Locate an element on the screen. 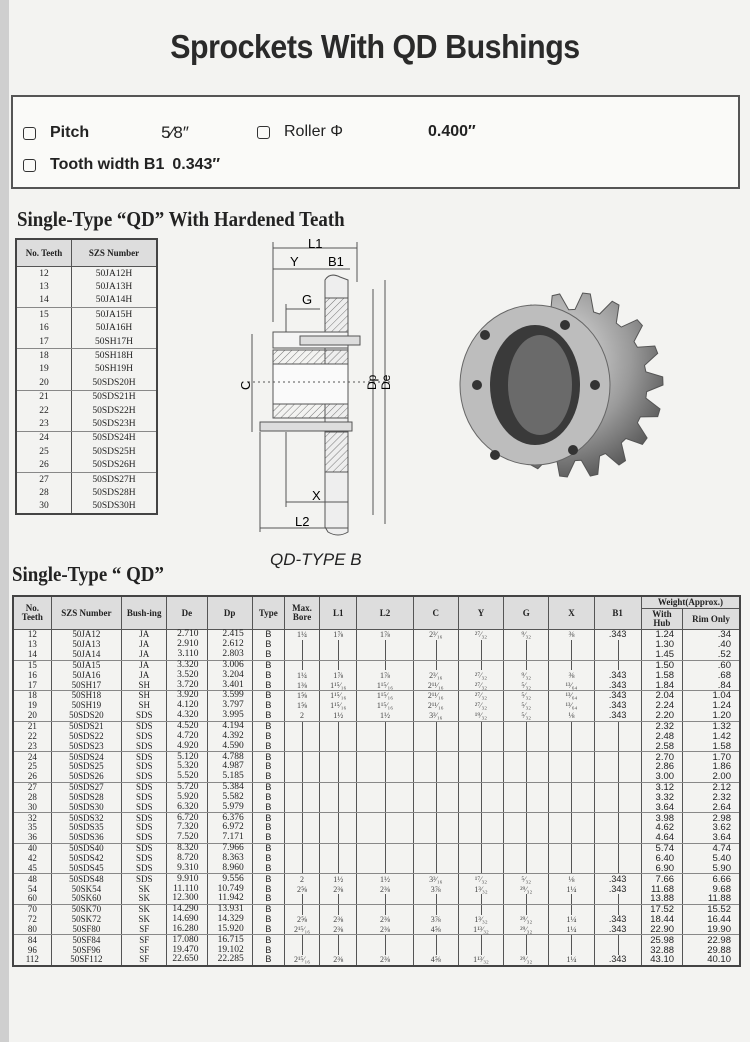 The height and width of the screenshot is (1042, 750). teeth-count: 96 is located at coordinates (32, 950).